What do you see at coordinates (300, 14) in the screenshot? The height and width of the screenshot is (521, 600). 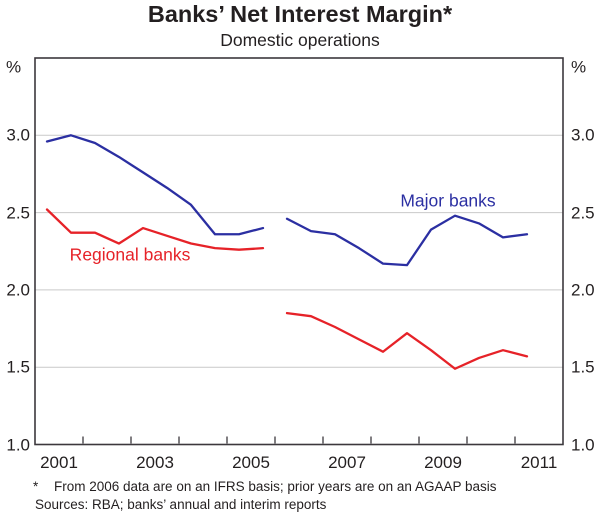 I see `chart-title: Banks’ Net Interest Margin*` at bounding box center [300, 14].